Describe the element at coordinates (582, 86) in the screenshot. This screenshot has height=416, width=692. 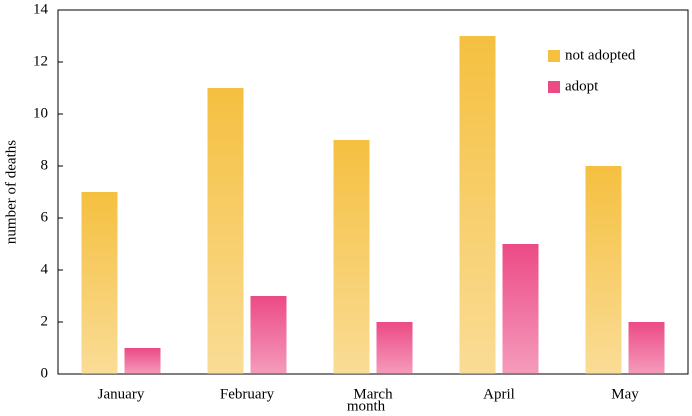
I see `legend-label: adopt` at that location.